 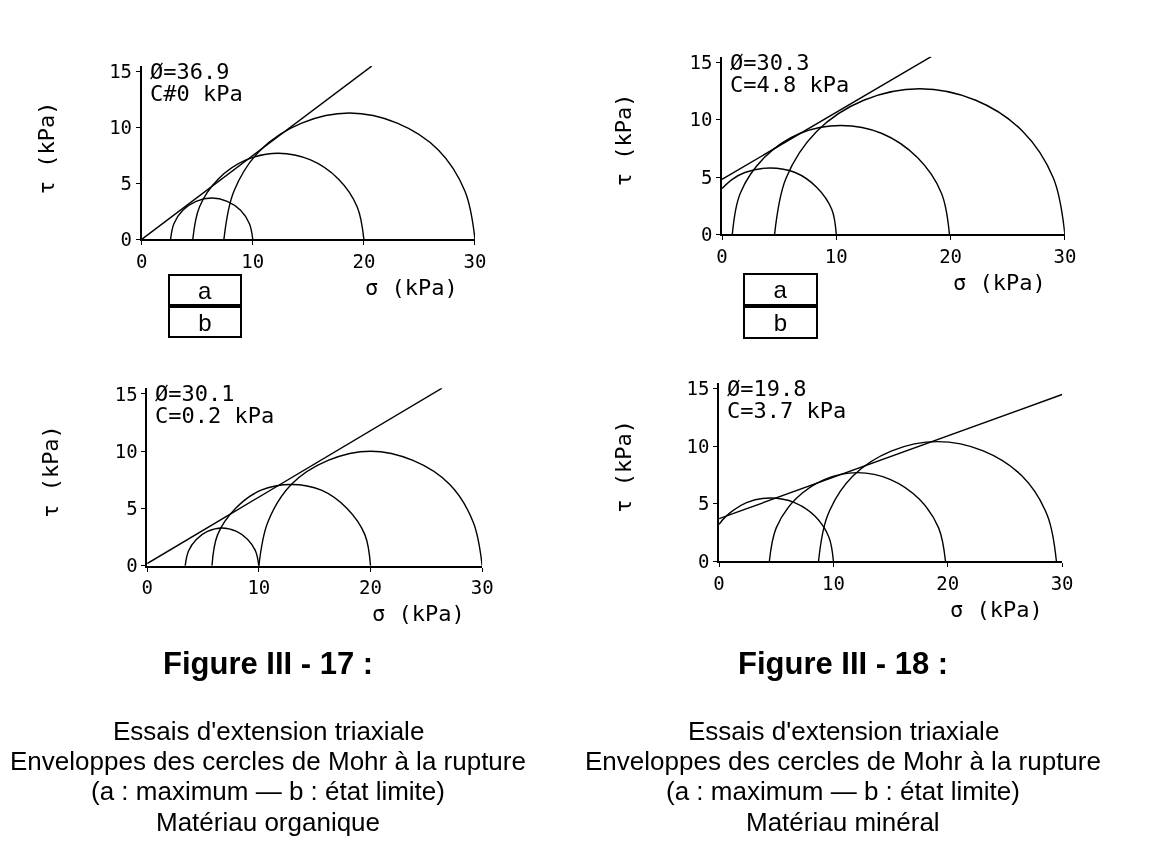 I want to click on text: Matériau minéral, so click(x=843, y=822).